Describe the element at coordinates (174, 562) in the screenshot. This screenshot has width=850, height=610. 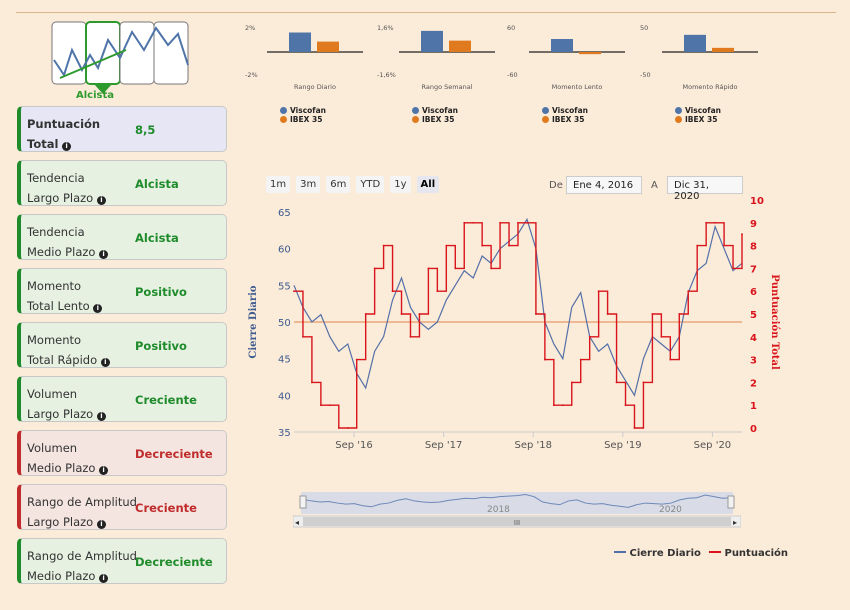
I see `card-value: Decreciente` at that location.